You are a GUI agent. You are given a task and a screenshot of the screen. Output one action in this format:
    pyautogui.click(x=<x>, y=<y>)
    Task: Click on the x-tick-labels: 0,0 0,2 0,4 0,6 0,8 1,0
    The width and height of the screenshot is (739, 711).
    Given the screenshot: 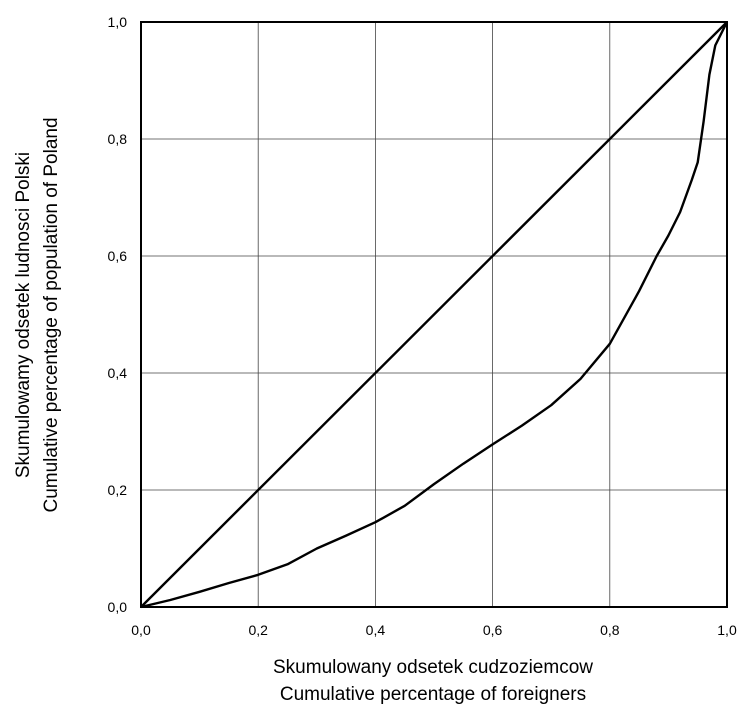 What is the action you would take?
    pyautogui.click(x=434, y=630)
    